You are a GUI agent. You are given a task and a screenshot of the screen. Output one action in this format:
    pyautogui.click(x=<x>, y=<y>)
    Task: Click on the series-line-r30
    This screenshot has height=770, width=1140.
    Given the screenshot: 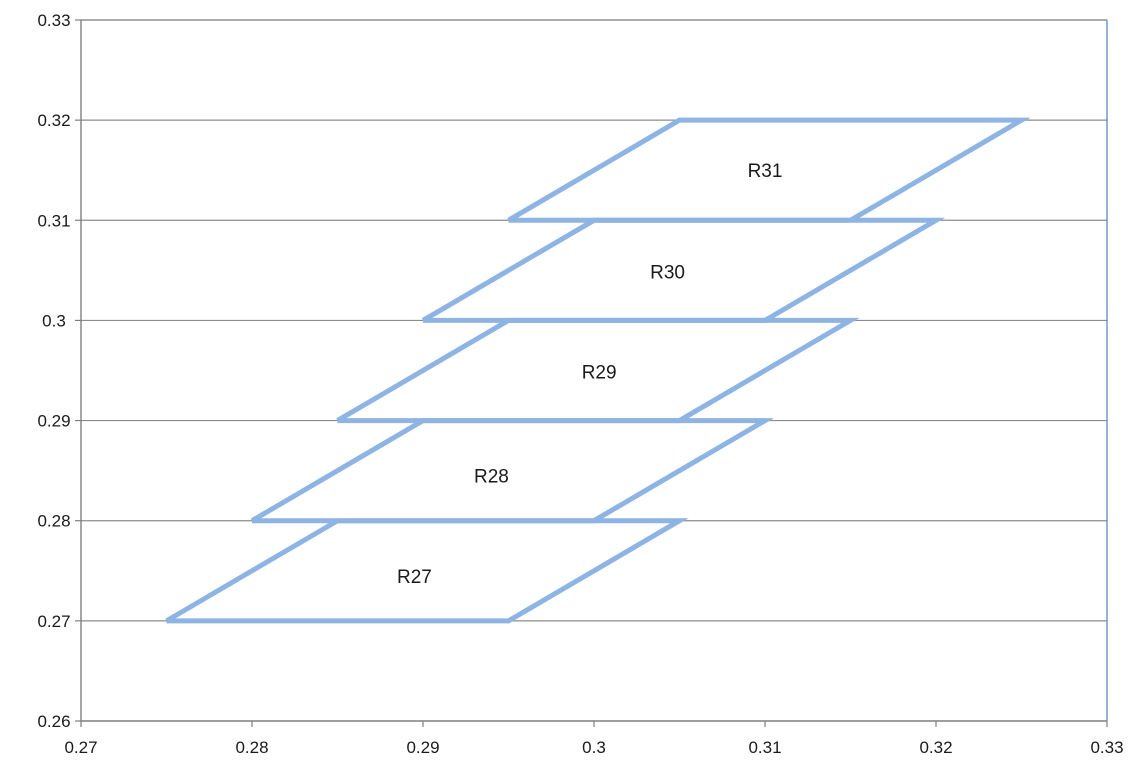 What is the action you would take?
    pyautogui.click(x=683, y=270)
    